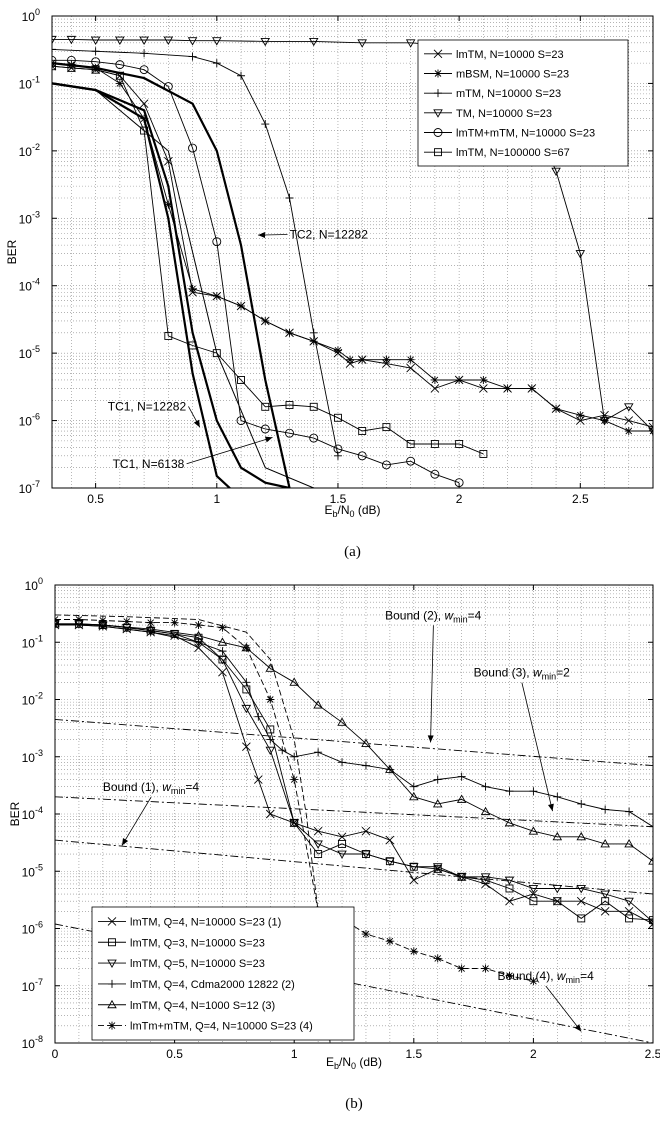 Image resolution: width=660 pixels, height=1126 pixels. What do you see at coordinates (512, 75) in the screenshot?
I see `legend-item-label: mBSM, N=10000 S=23` at bounding box center [512, 75].